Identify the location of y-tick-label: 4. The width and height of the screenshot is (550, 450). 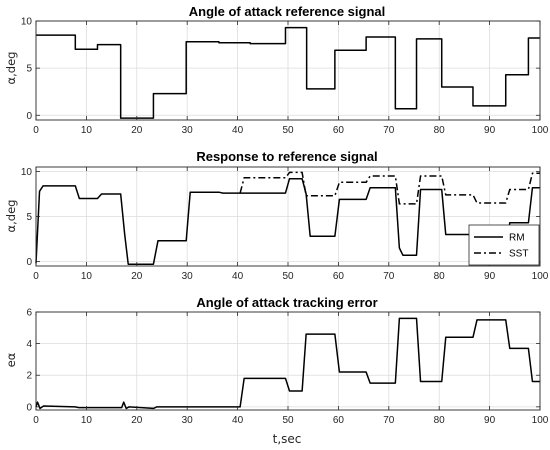
(29, 344).